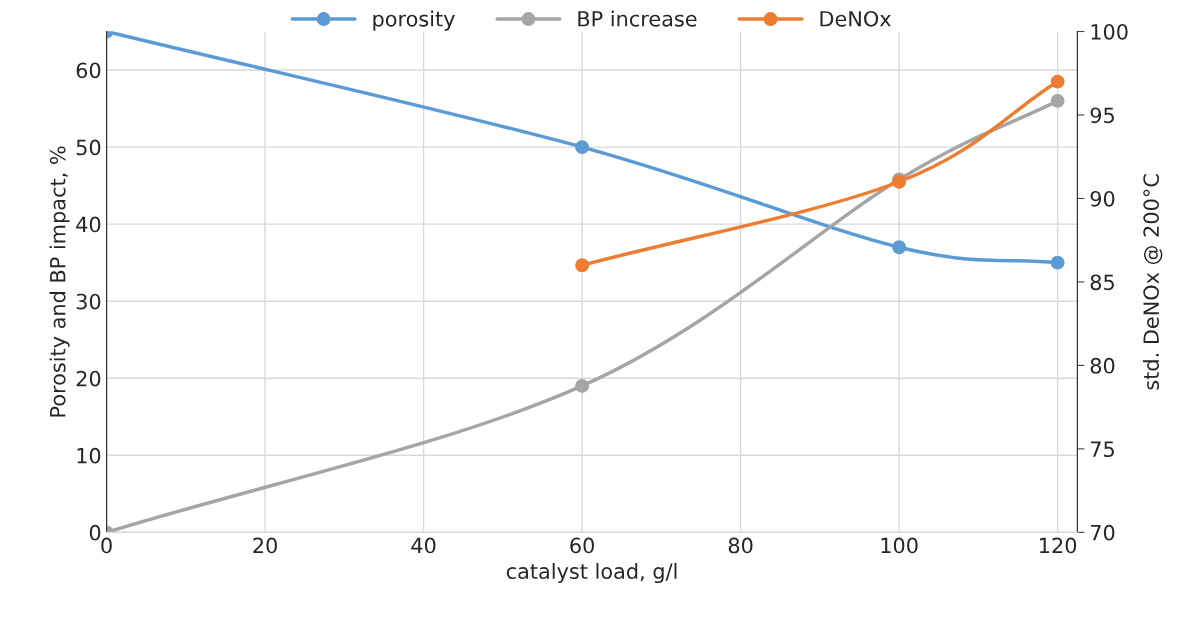 This screenshot has height=630, width=1184. Describe the element at coordinates (95, 532) in the screenshot. I see `y-tick-label: 0` at that location.